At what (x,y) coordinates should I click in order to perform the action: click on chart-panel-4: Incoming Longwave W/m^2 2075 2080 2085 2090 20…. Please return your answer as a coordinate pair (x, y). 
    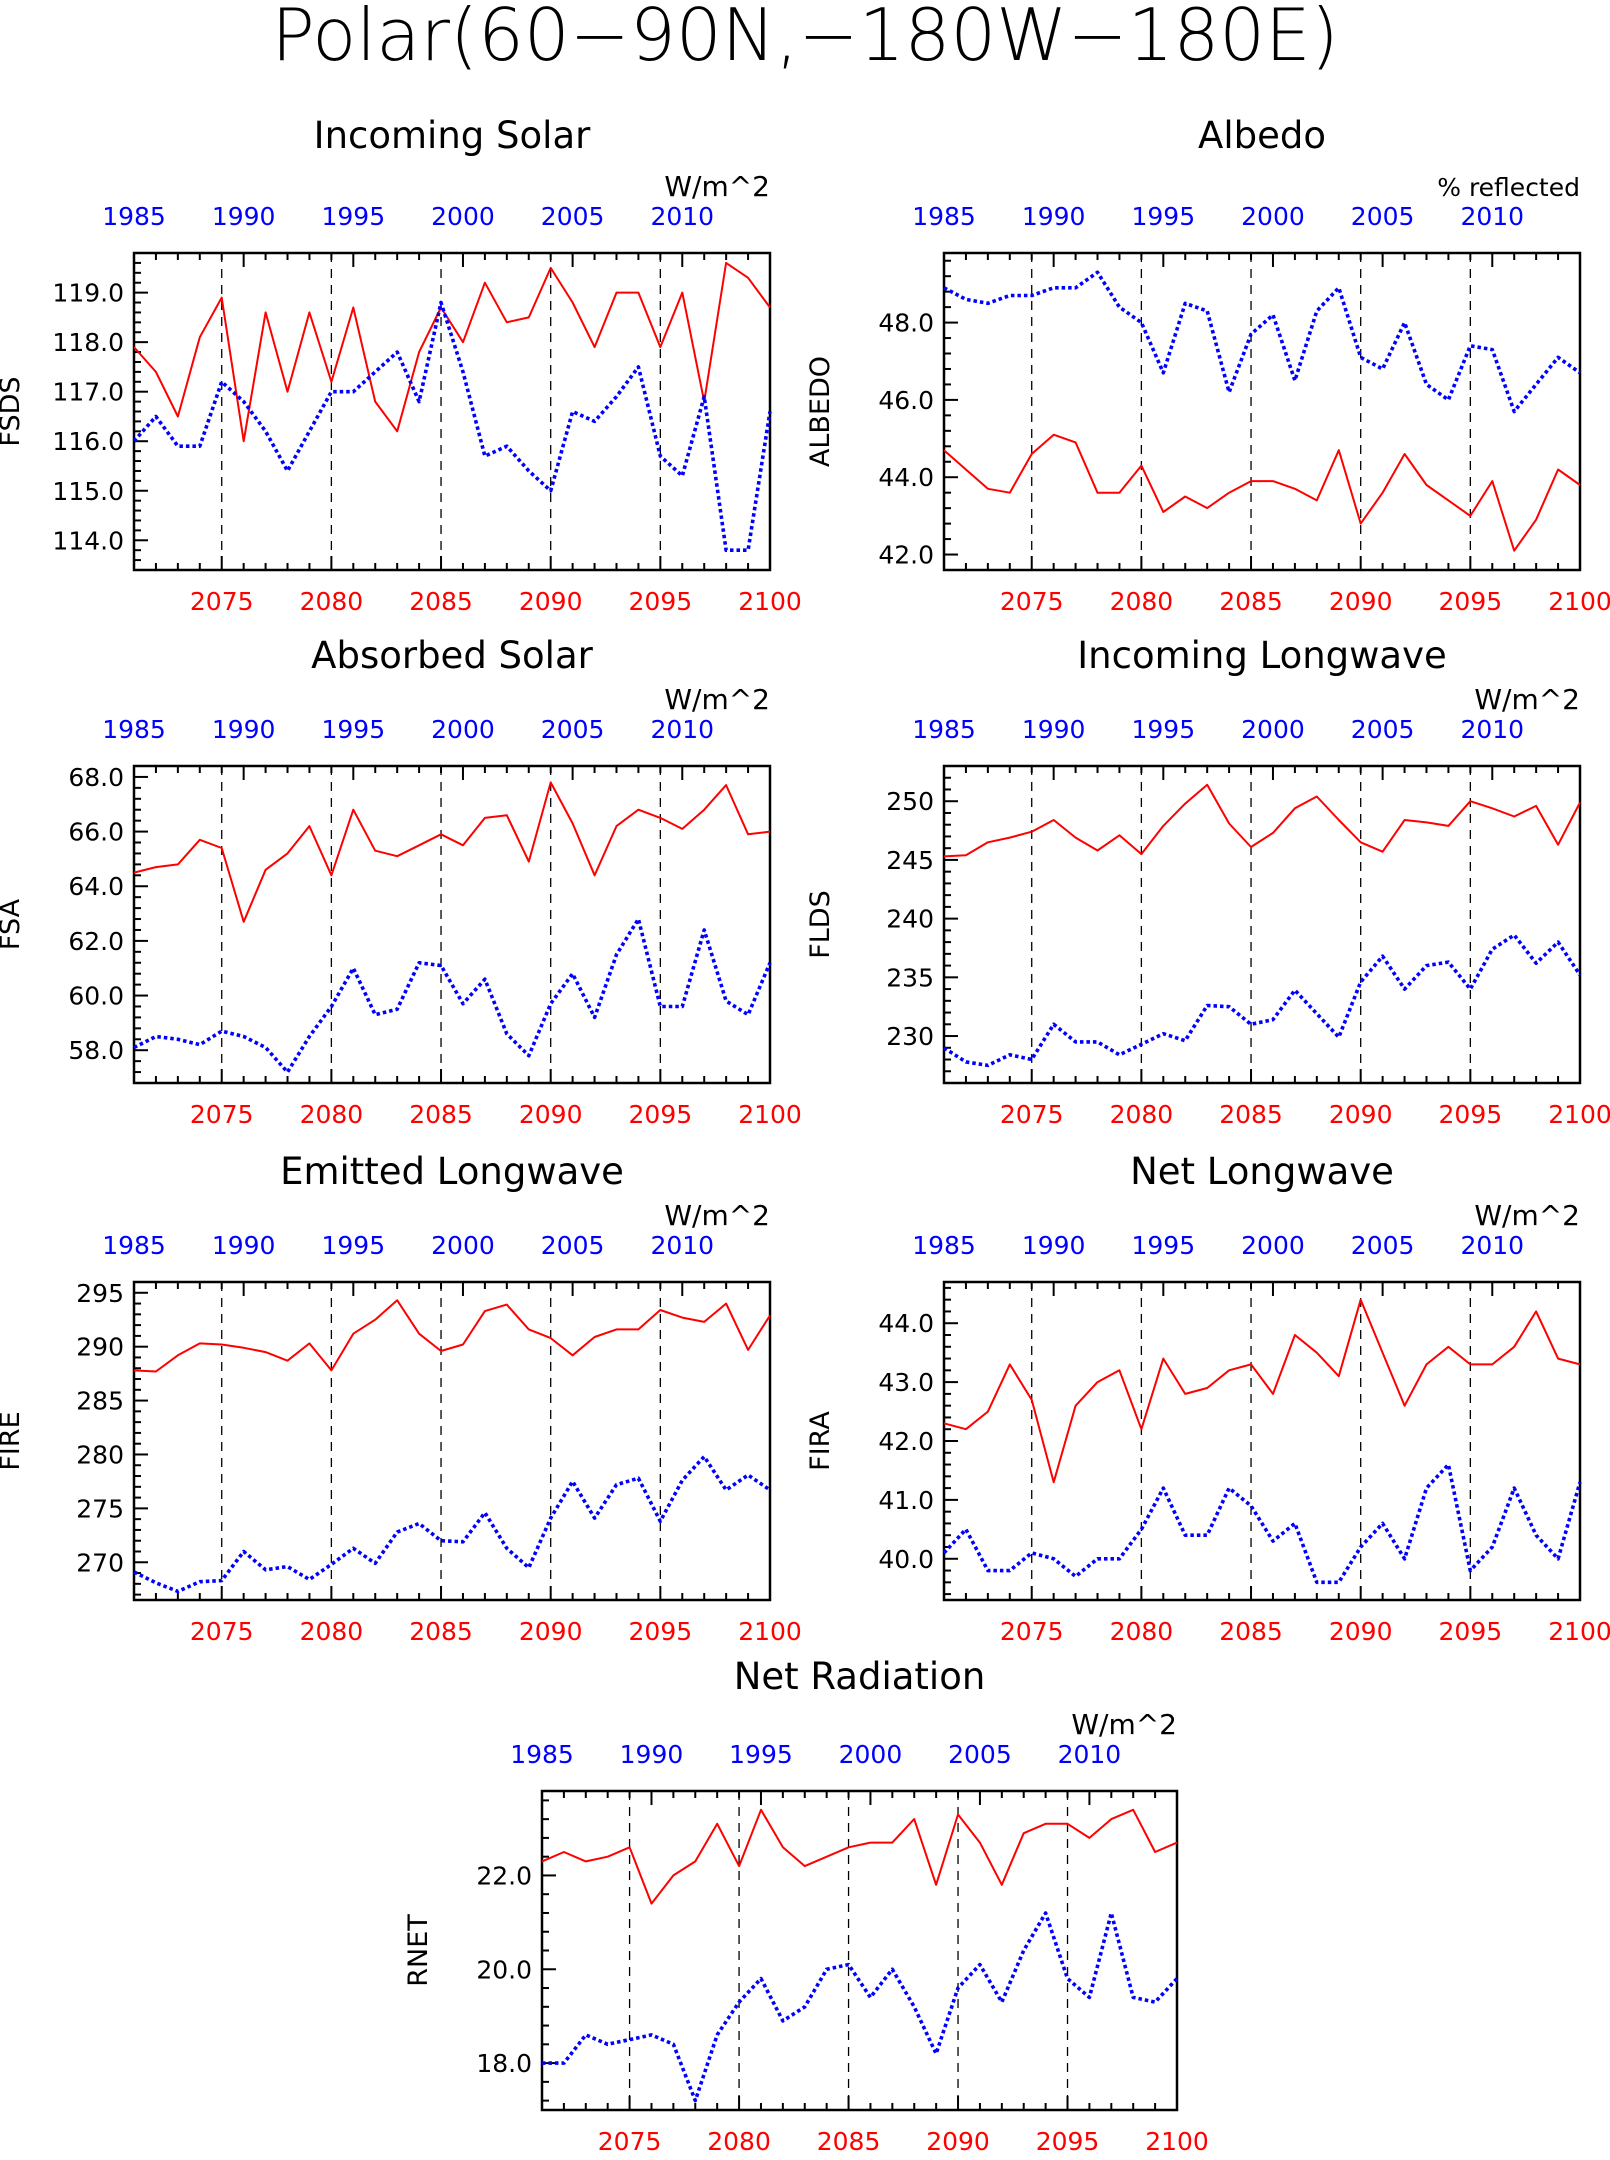
    Looking at the image, I should click on (1207, 881).